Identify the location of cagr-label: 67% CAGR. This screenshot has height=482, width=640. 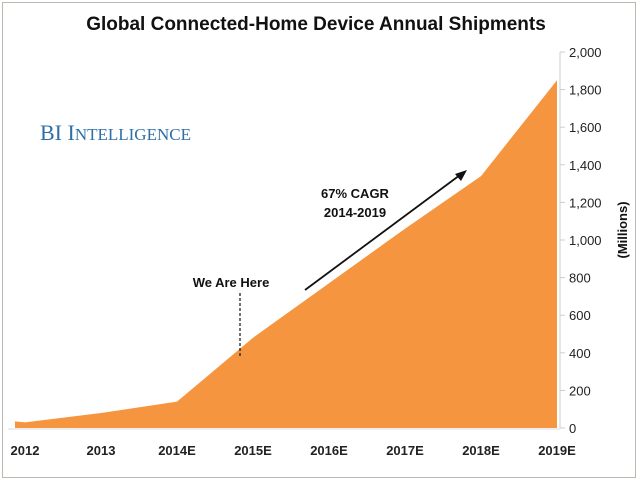
(355, 193).